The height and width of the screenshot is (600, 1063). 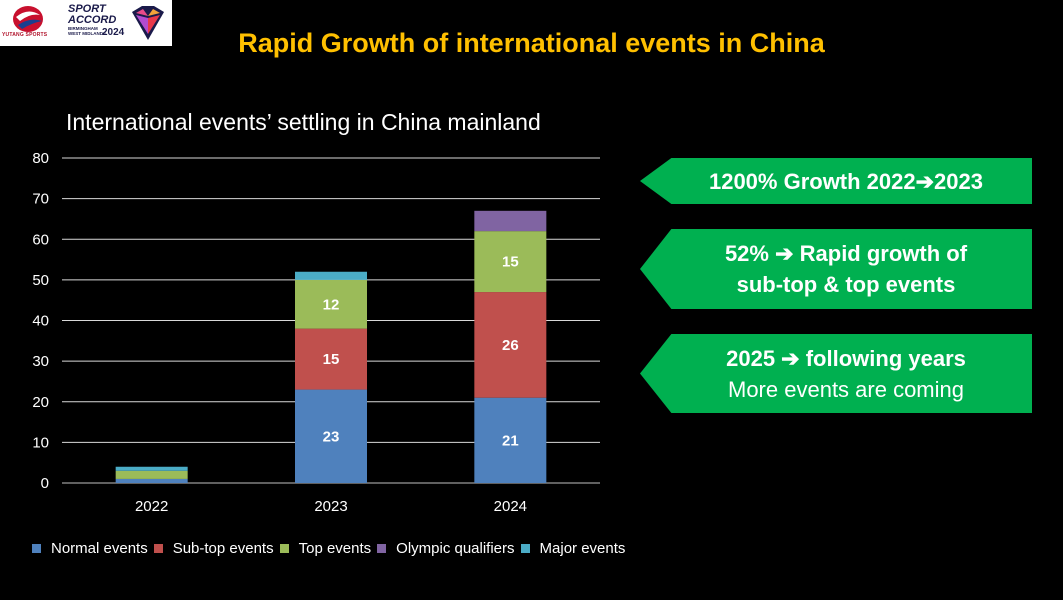 What do you see at coordinates (40, 442) in the screenshot?
I see `y-tick-label: 10` at bounding box center [40, 442].